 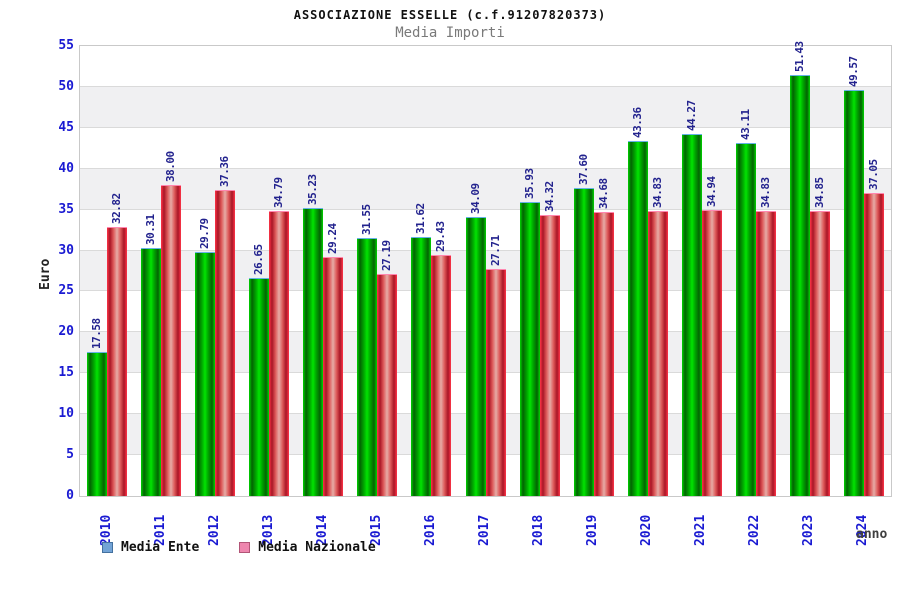 I want to click on value-label-media-nazionale-2012: 37.36, so click(x=225, y=172).